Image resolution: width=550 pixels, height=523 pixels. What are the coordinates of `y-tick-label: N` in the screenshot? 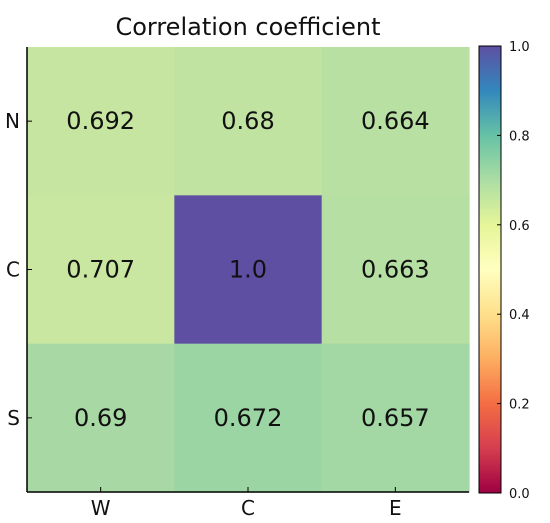 It's located at (12, 121).